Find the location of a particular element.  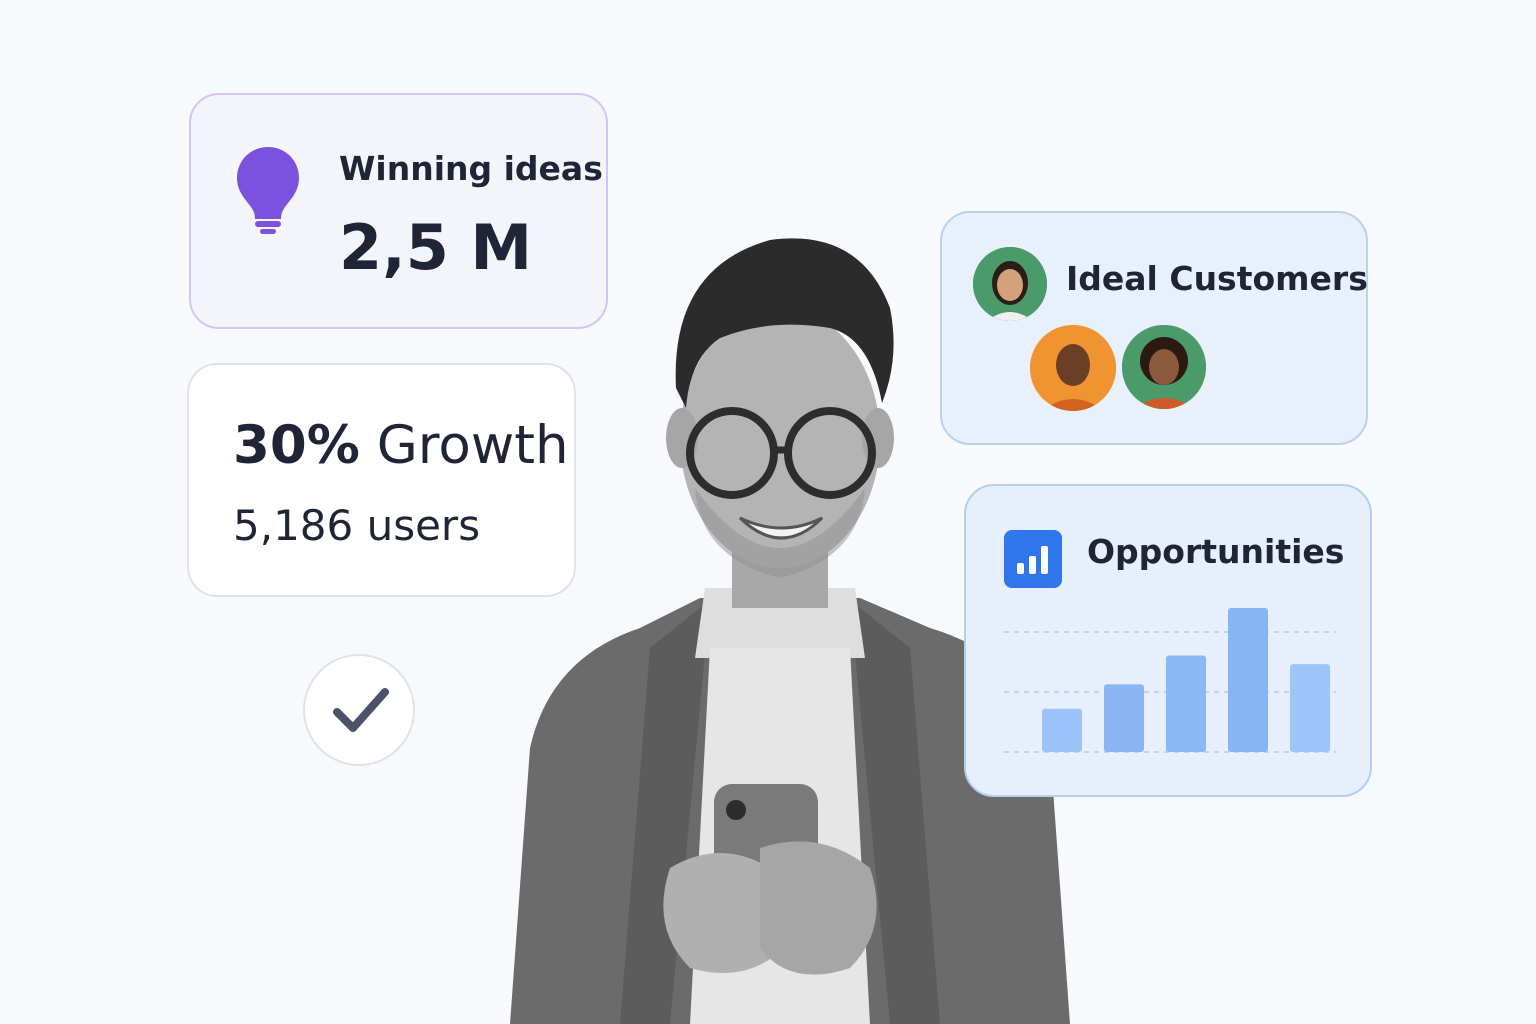

growth-title: 30% Growth is located at coordinates (401, 445).